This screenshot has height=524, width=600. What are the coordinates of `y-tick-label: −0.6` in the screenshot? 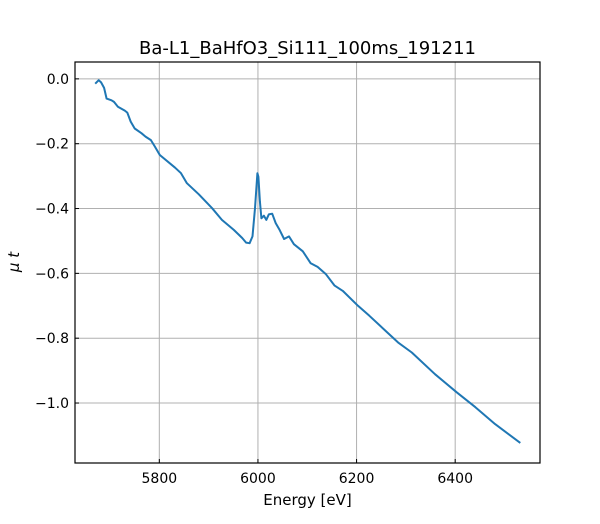 It's located at (52, 274).